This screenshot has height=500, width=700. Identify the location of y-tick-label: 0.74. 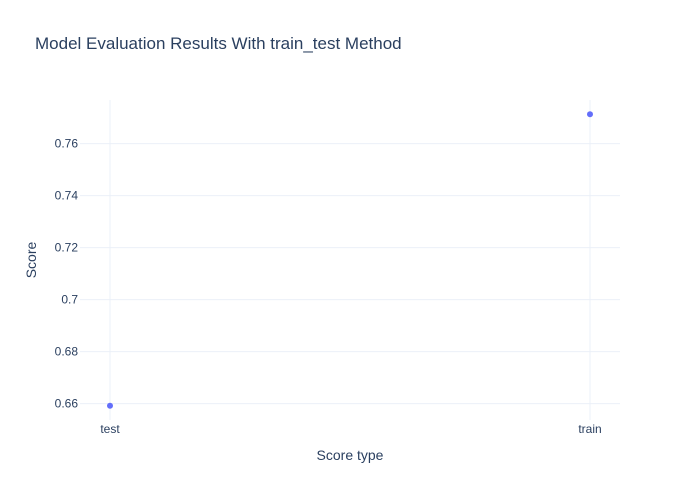
(67, 196).